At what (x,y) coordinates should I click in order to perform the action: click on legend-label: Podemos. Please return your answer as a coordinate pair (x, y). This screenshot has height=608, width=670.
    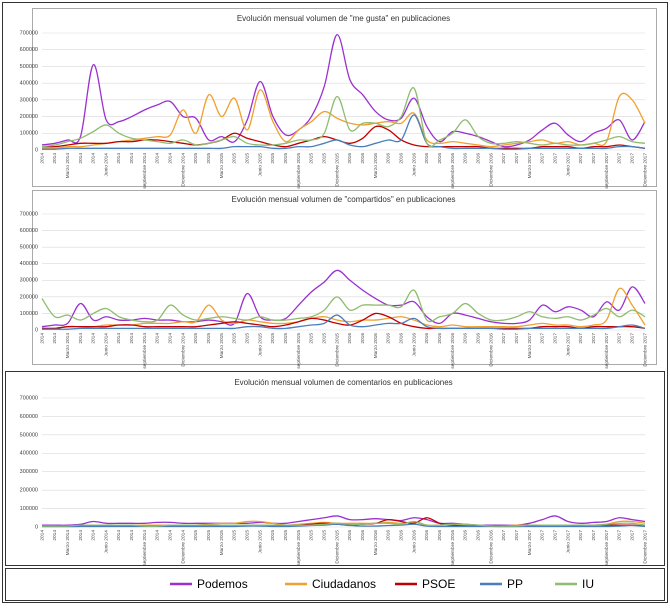
    Looking at the image, I should click on (222, 584).